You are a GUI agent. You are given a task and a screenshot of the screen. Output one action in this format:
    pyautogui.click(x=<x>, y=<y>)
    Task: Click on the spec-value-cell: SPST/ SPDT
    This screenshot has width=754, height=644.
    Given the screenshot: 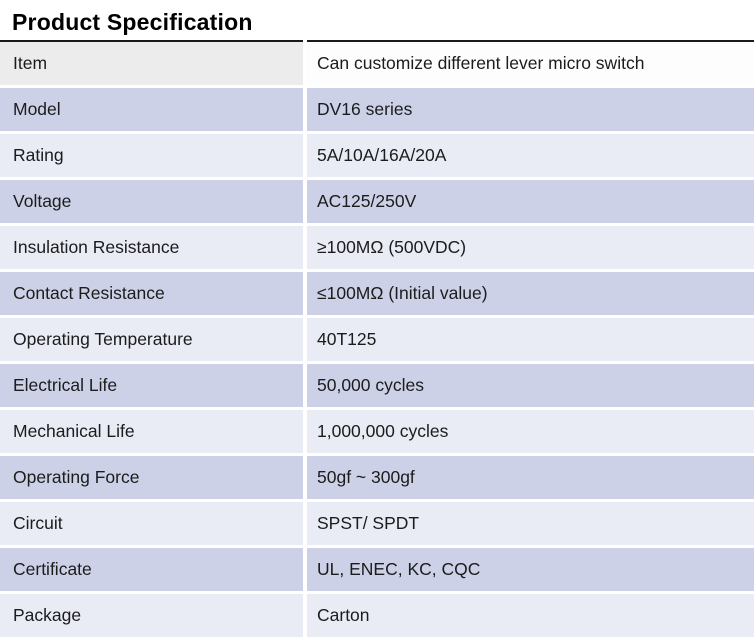 What is the action you would take?
    pyautogui.click(x=530, y=523)
    